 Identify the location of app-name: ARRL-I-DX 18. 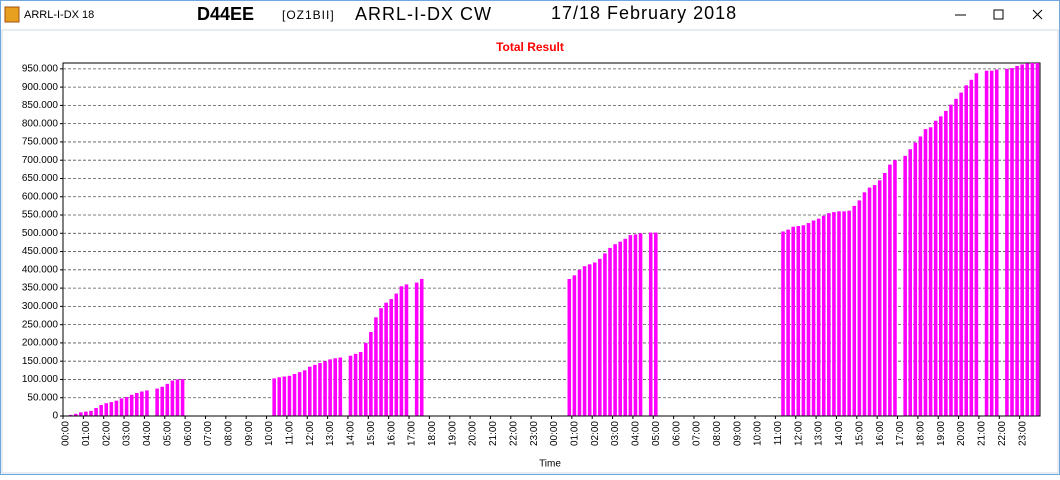
(59, 15).